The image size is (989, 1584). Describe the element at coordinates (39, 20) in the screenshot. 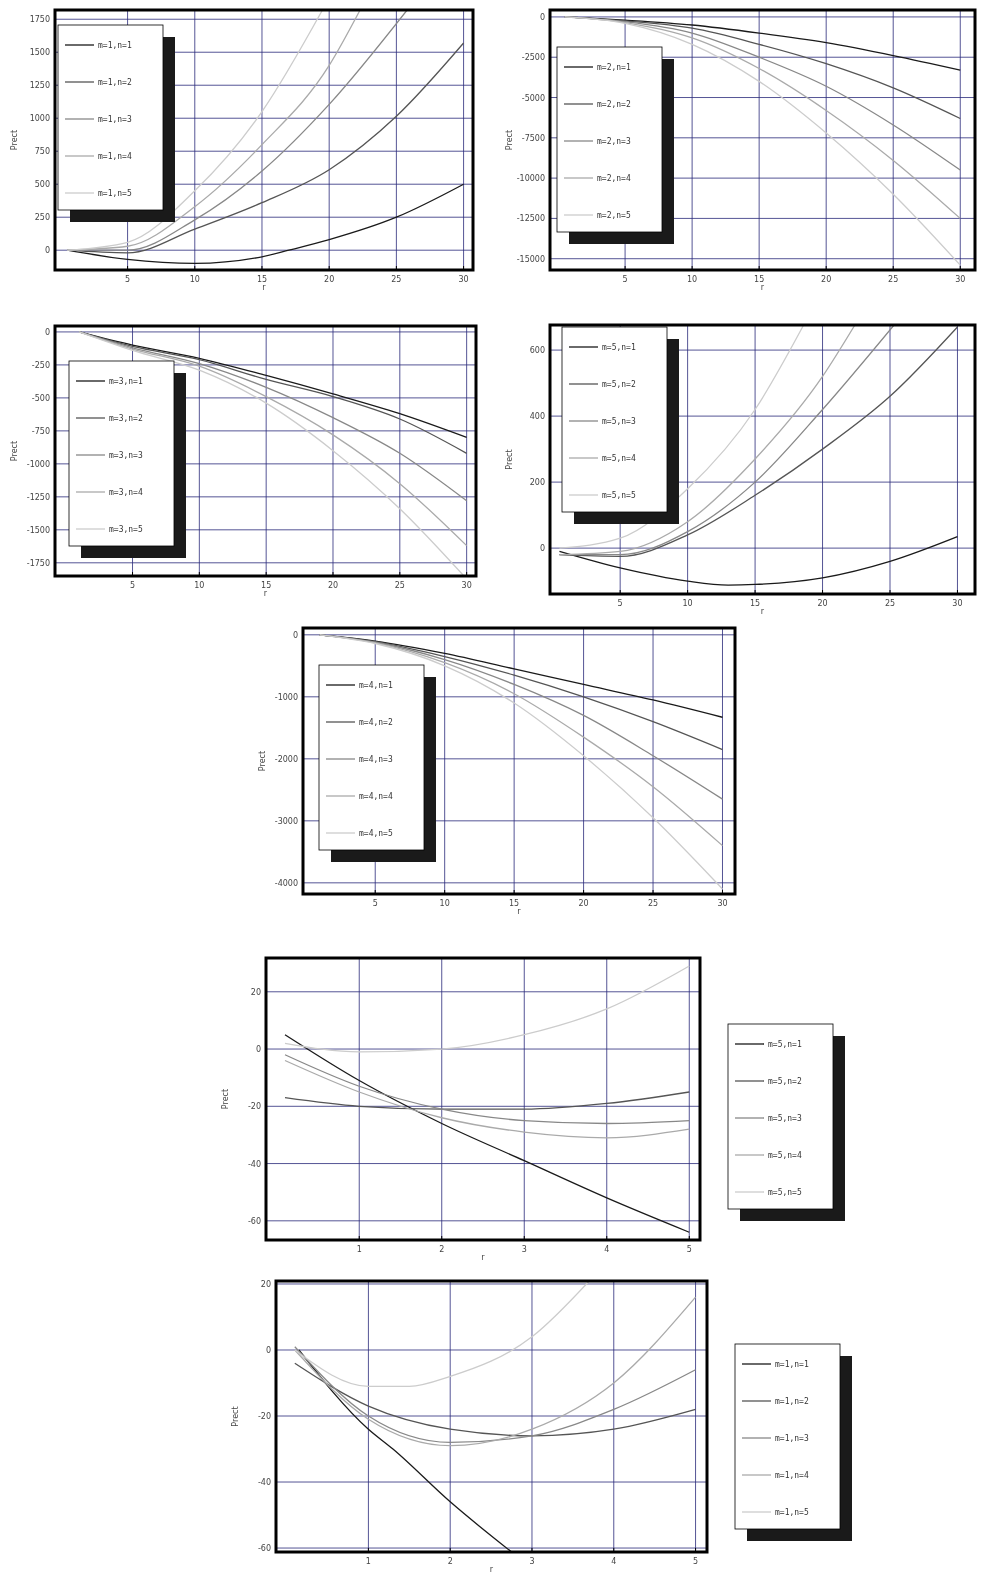

I see `y-tick-label: 1750` at that location.